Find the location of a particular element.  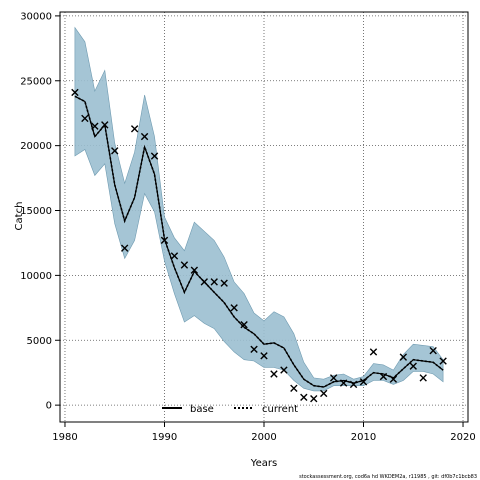

y-tick-label: 5000 is located at coordinates (39, 341).